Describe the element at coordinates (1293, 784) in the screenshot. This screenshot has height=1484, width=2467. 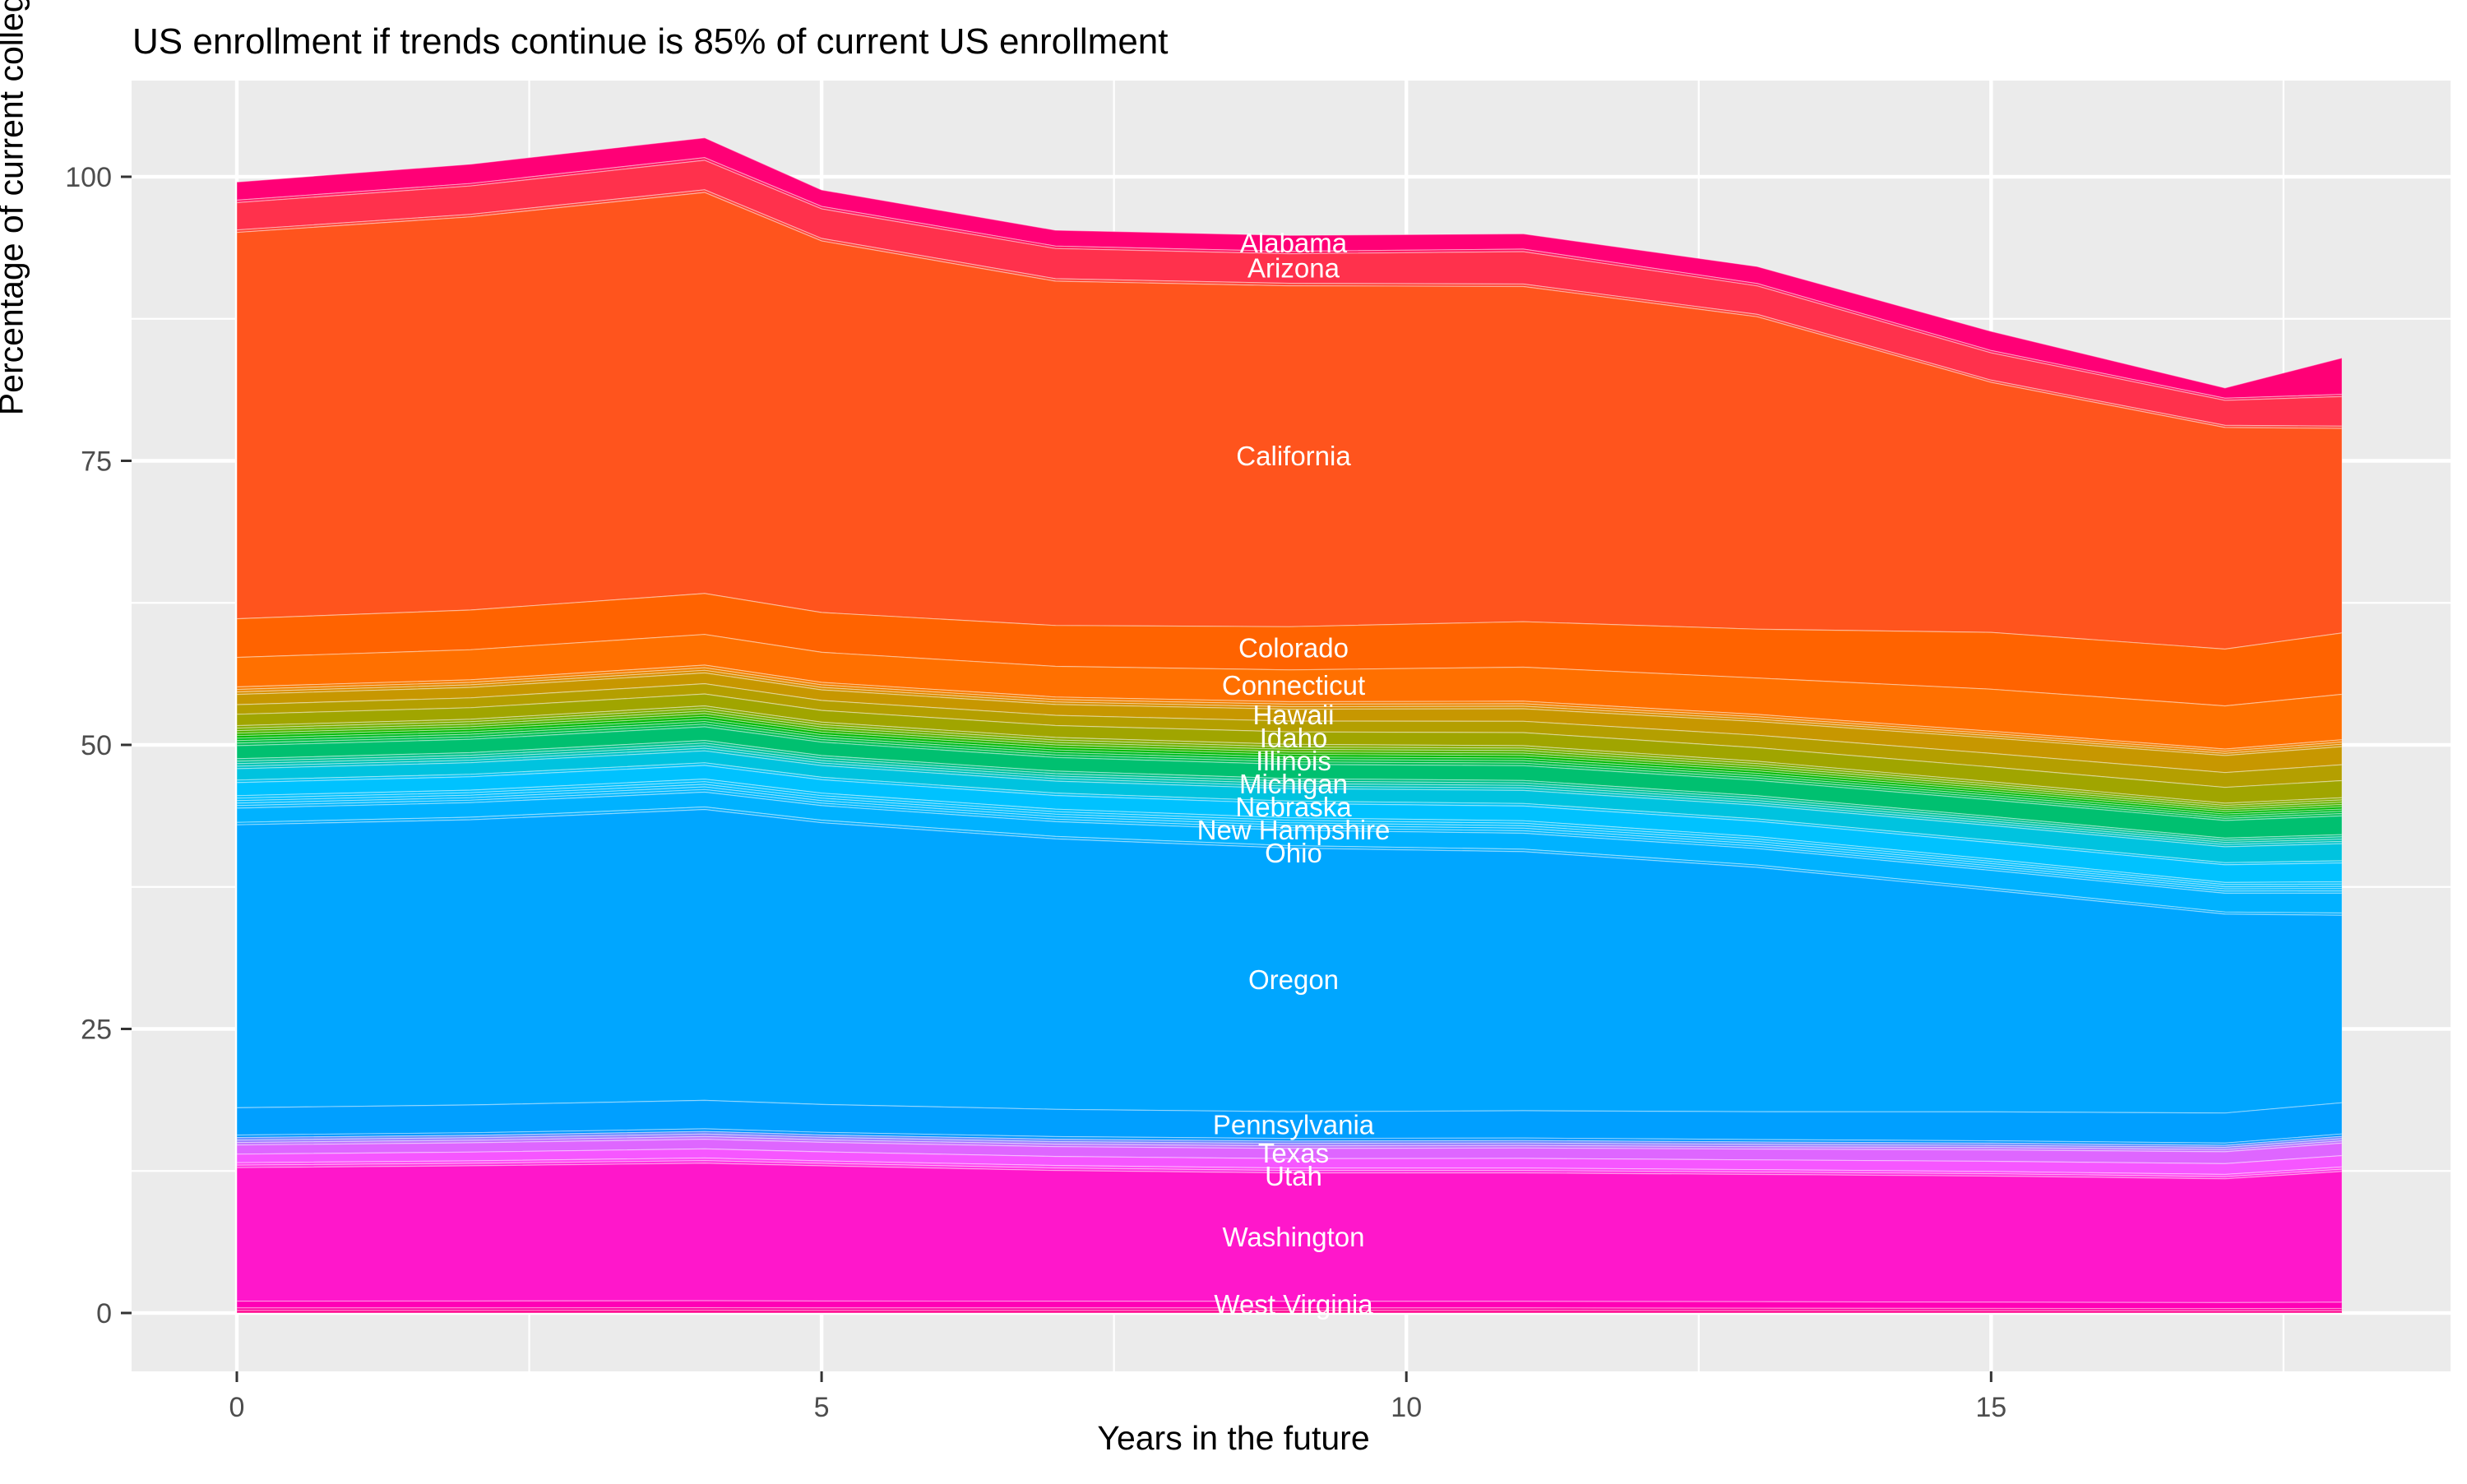
I see `state-label-michigan: Michigan` at that location.